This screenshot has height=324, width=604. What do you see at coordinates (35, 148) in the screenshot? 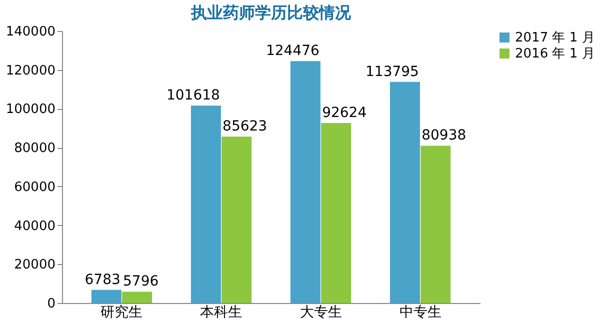
I see `y-tick-label: 80000` at bounding box center [35, 148].